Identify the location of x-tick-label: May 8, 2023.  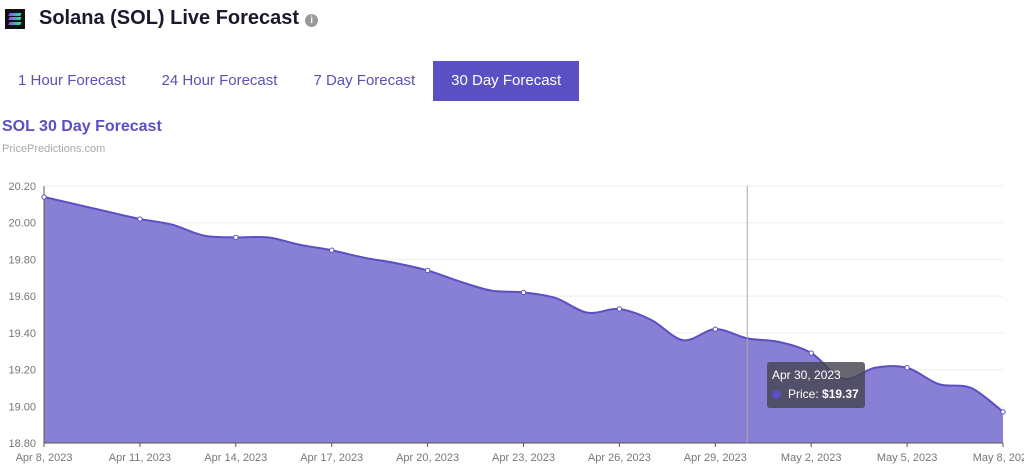
(998, 458).